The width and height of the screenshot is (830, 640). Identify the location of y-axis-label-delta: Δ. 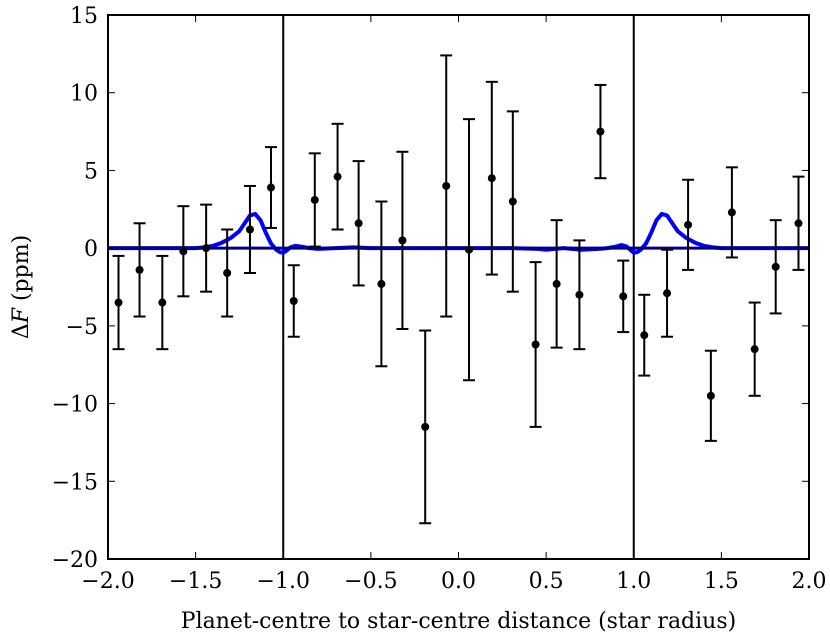
(21, 331).